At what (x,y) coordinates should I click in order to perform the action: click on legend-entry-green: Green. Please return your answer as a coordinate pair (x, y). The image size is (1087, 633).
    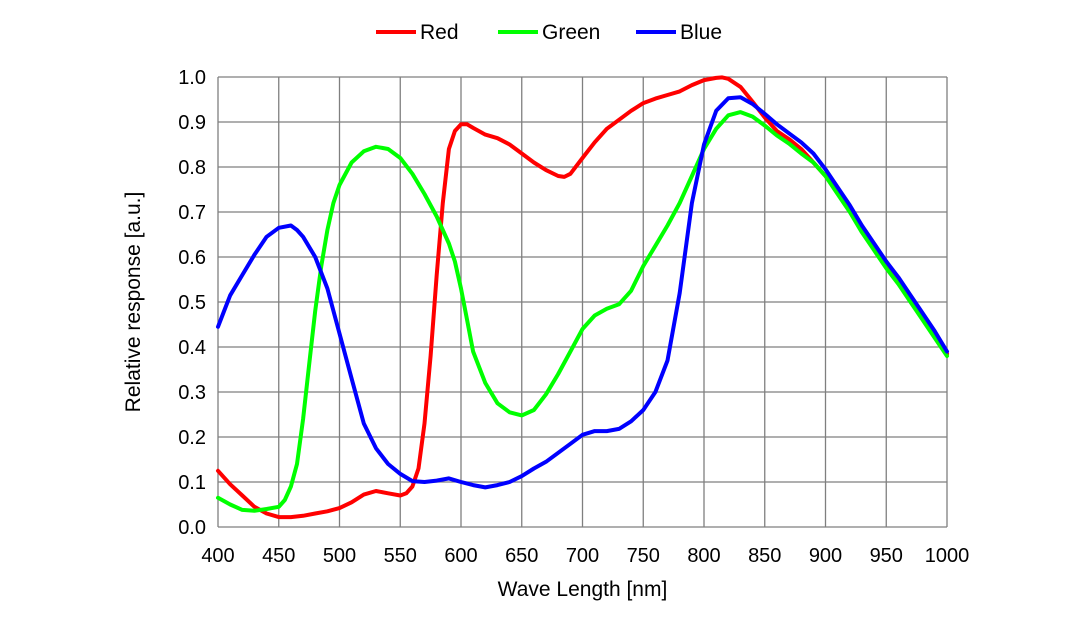
    Looking at the image, I should click on (549, 32).